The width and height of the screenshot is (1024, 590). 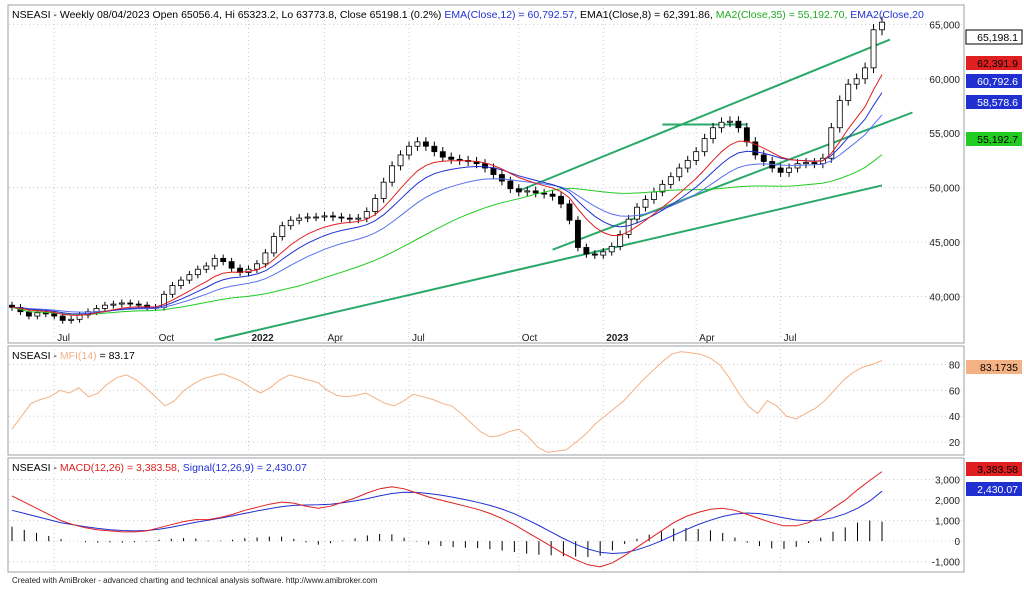 What do you see at coordinates (946, 563) in the screenshot?
I see `macd-y-tick: -1,000` at bounding box center [946, 563].